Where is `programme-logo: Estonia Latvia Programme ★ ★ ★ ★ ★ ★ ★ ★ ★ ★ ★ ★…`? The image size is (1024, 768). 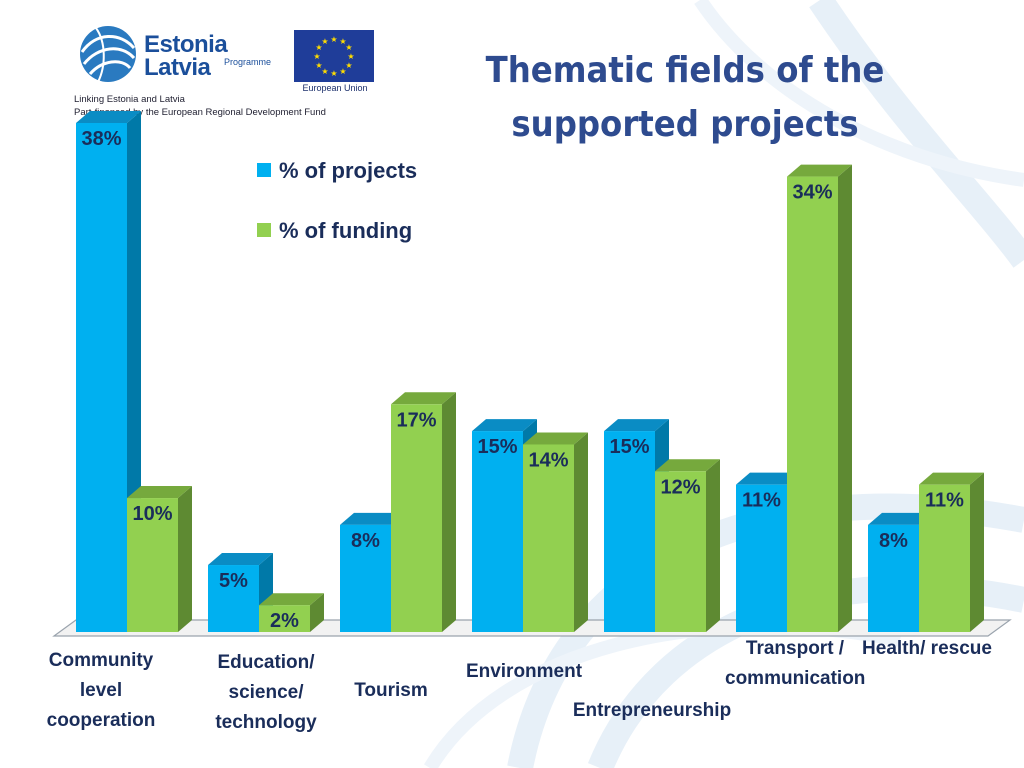
programme-logo: Estonia Latvia Programme ★ ★ ★ ★ ★ ★ ★ ★ ★ ★ ★ ★… is located at coordinates (229, 72).